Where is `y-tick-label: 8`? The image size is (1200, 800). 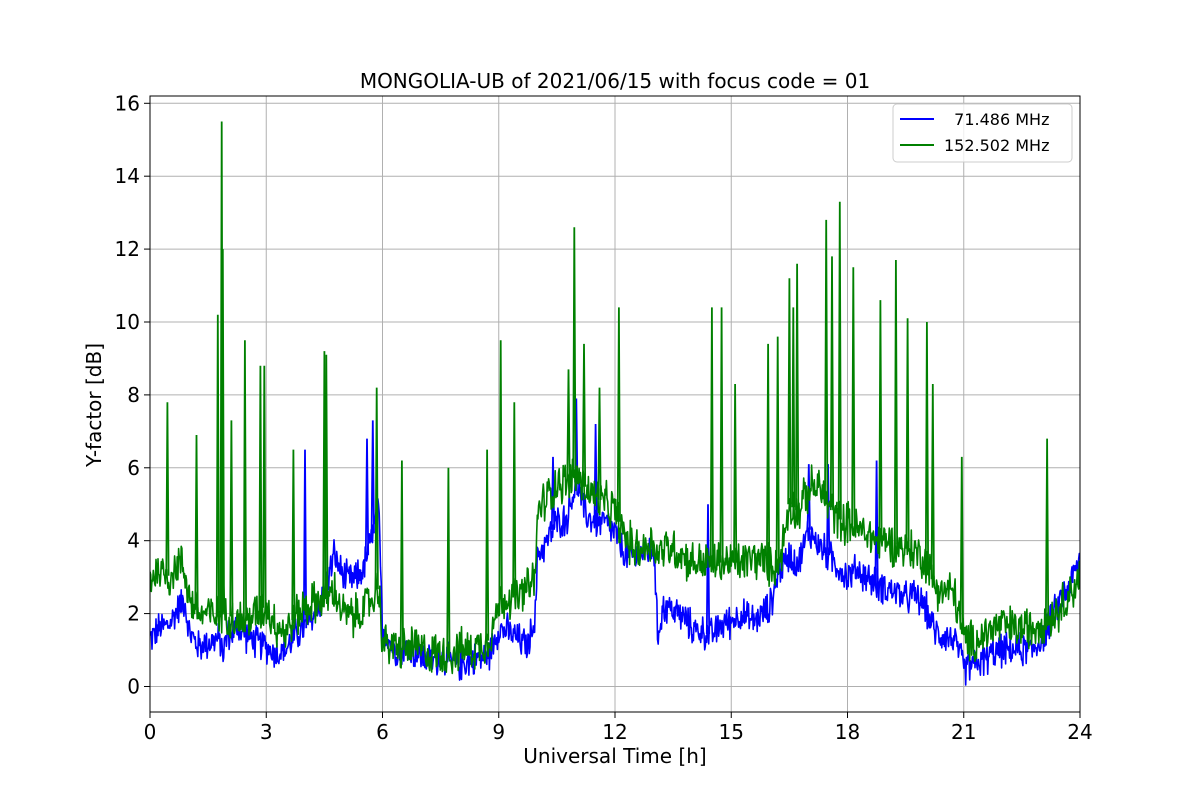 y-tick-label: 8 is located at coordinates (133, 395).